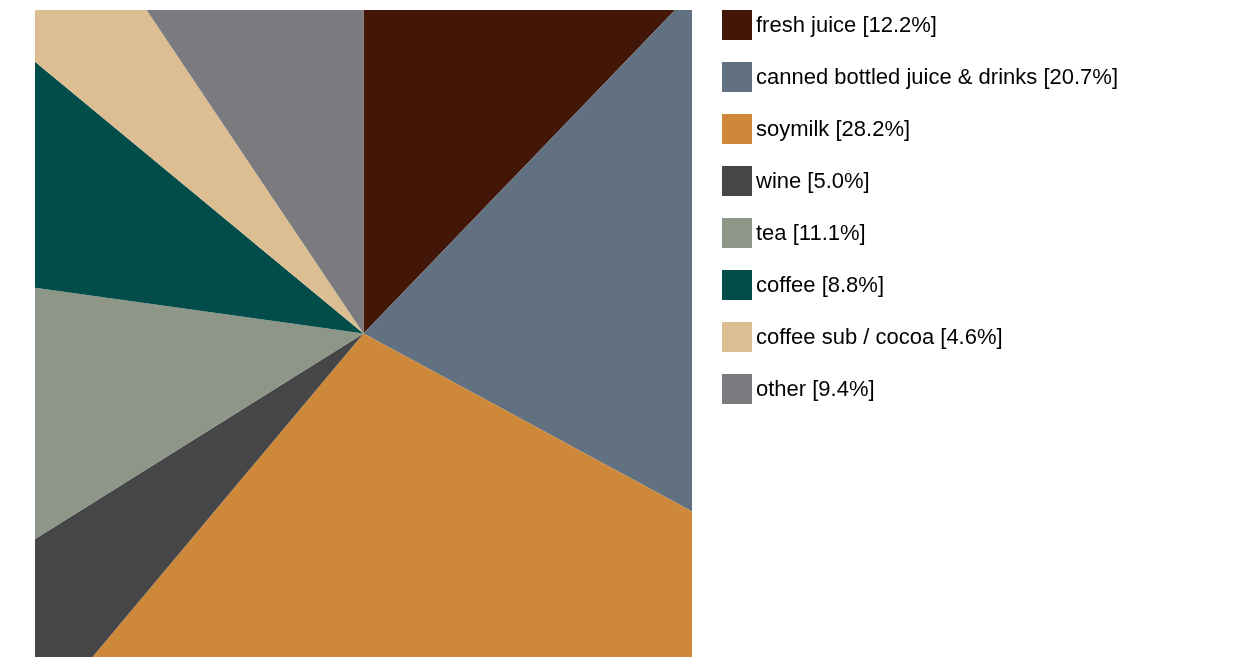 This screenshot has width=1239, height=657. What do you see at coordinates (812, 180) in the screenshot?
I see `legend-label: wine [5.0%]` at bounding box center [812, 180].